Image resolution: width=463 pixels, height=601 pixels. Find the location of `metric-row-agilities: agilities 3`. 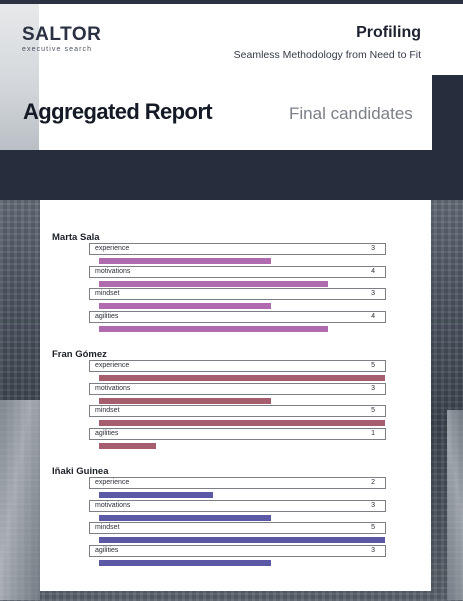

metric-row-agilities: agilities 3 is located at coordinates (237, 556).